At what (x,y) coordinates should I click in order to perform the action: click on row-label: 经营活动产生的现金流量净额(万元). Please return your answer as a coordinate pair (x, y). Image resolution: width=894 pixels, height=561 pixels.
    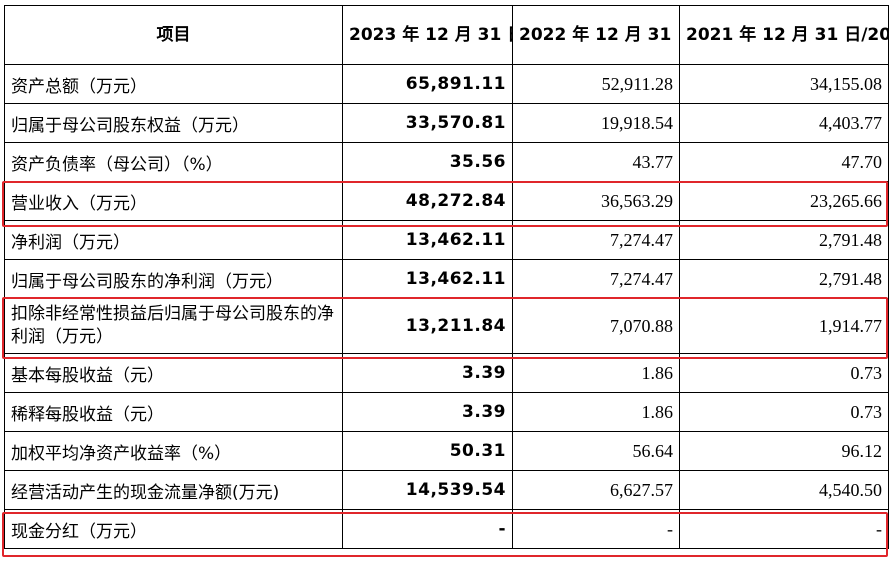
    Looking at the image, I should click on (173, 490).